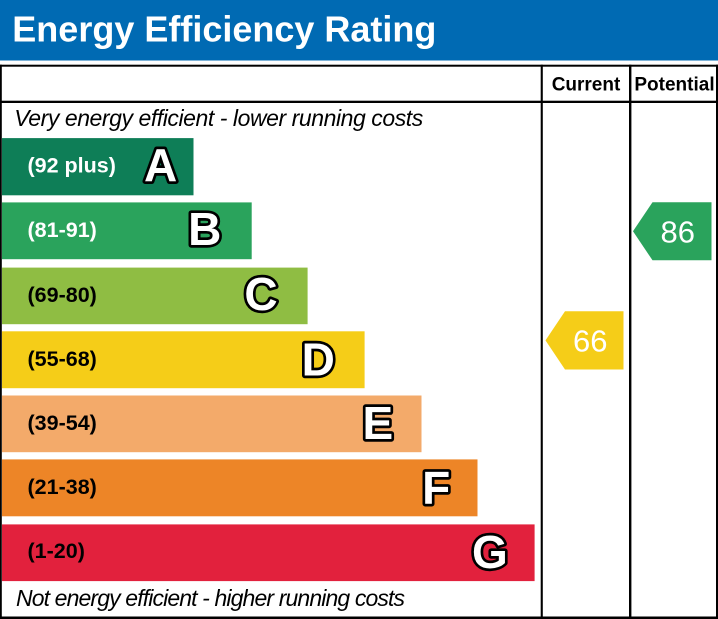  I want to click on svg-text: B, so click(204, 229).